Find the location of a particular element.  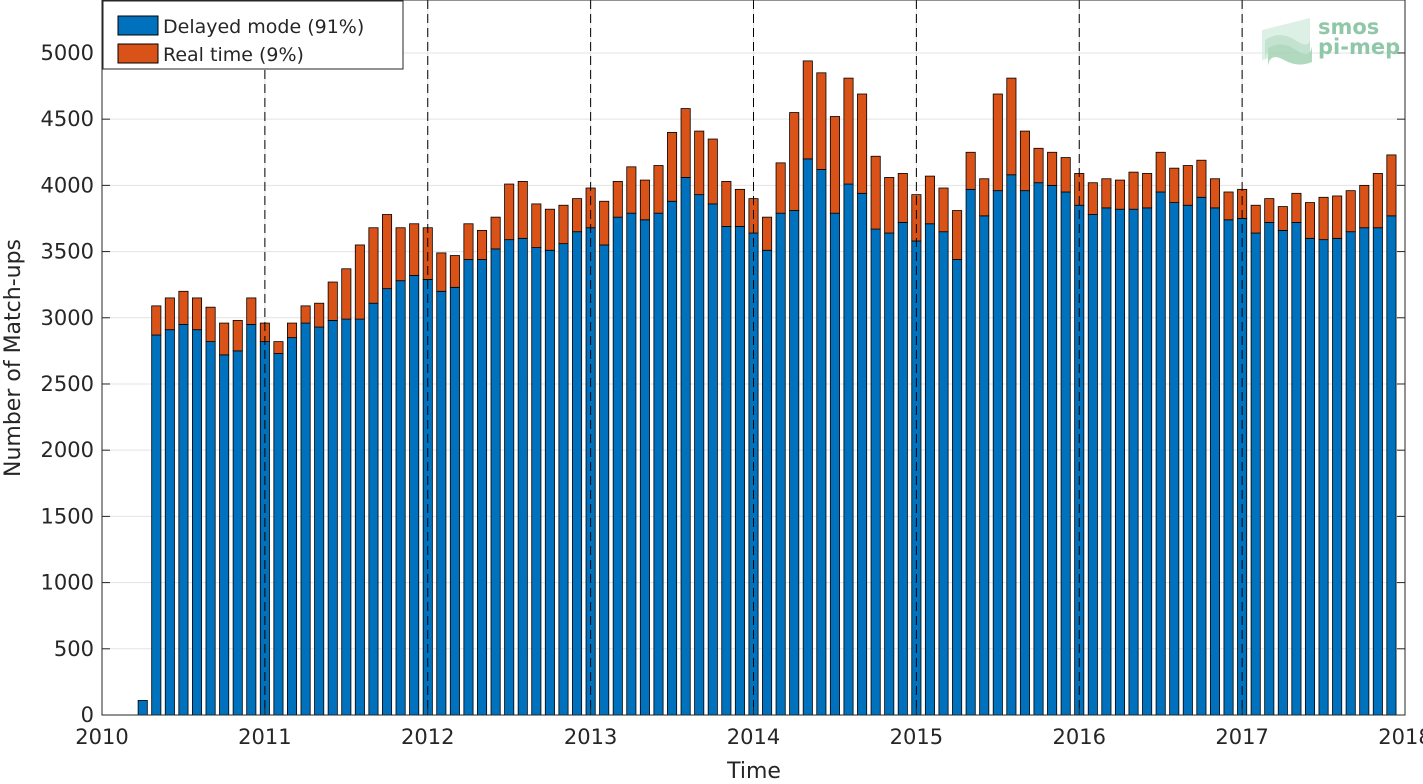

y-tick-label: 1500 is located at coordinates (67, 516).